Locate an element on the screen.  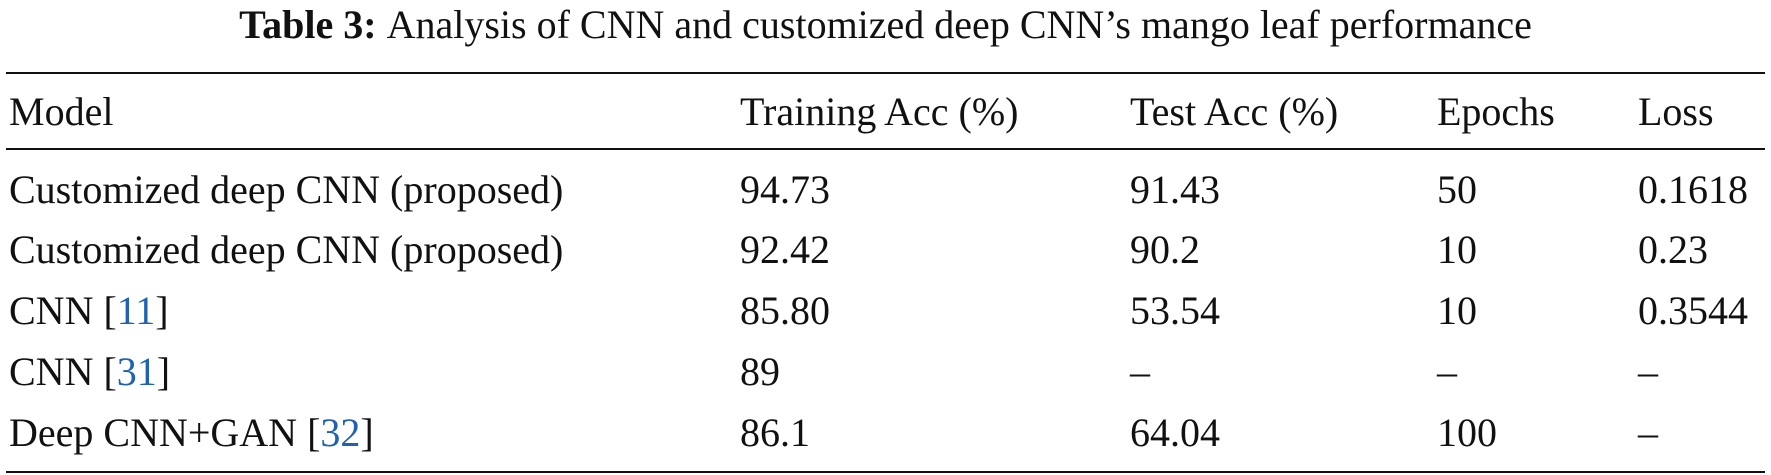
top-rule is located at coordinates (885, 73).